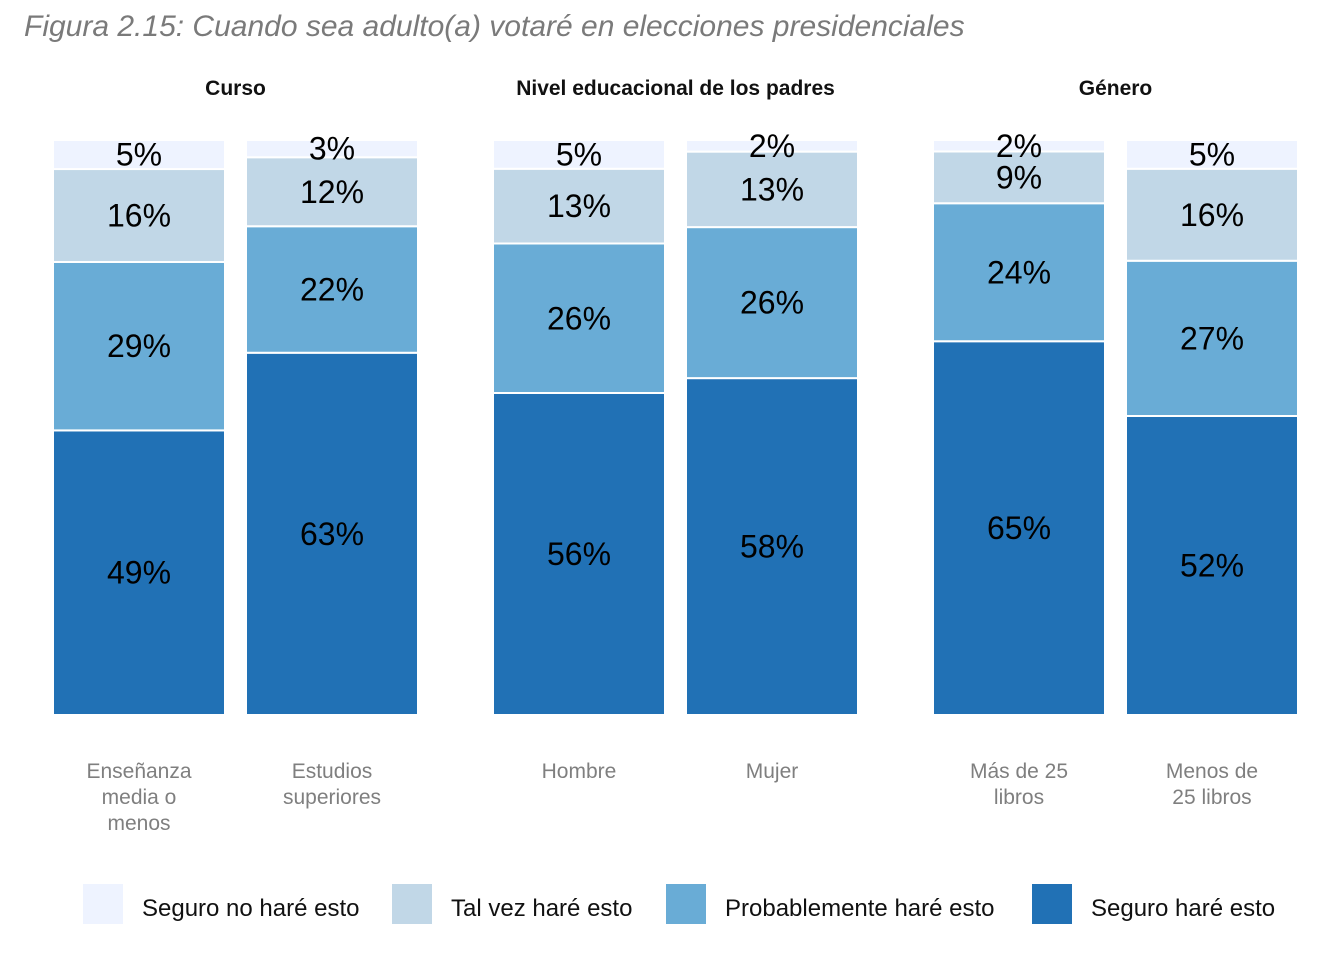 This screenshot has height=960, width=1344. What do you see at coordinates (251, 908) in the screenshot?
I see `legend-label: Seguro no haré esto` at bounding box center [251, 908].